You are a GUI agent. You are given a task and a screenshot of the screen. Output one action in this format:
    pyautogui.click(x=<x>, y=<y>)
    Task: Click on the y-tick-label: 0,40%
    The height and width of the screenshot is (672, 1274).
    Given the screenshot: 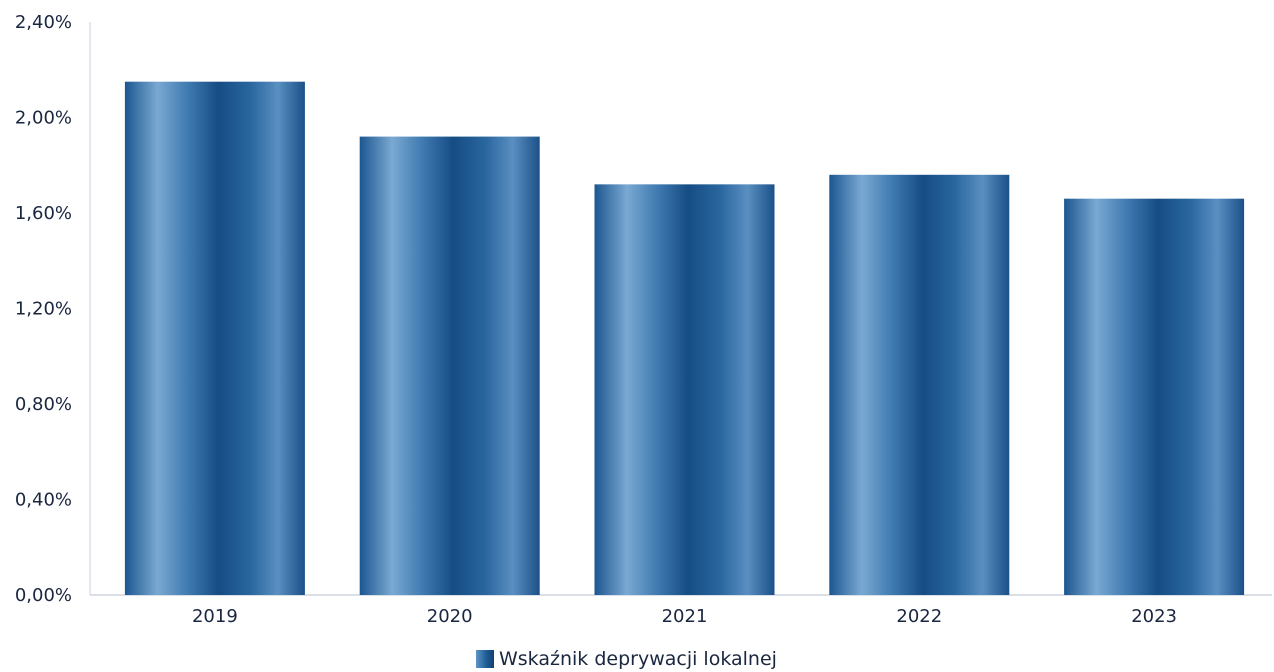 What is the action you would take?
    pyautogui.click(x=43, y=500)
    